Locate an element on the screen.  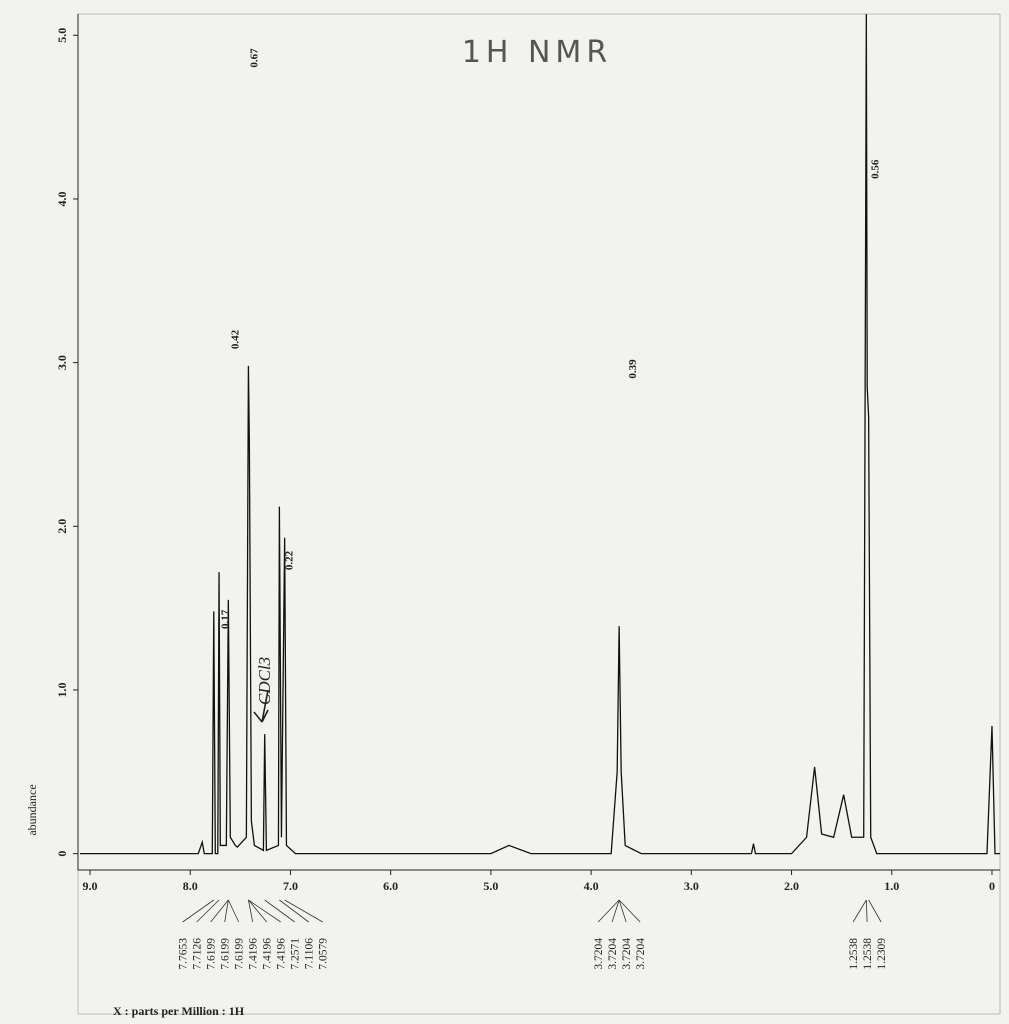
x-tick-label: 4.0 is located at coordinates (591, 886).